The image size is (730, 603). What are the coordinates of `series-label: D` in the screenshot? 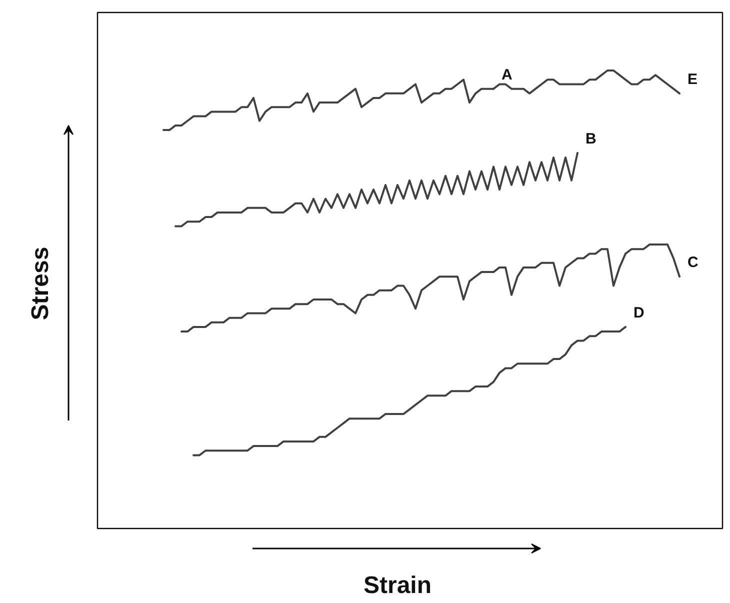 It's located at (639, 313).